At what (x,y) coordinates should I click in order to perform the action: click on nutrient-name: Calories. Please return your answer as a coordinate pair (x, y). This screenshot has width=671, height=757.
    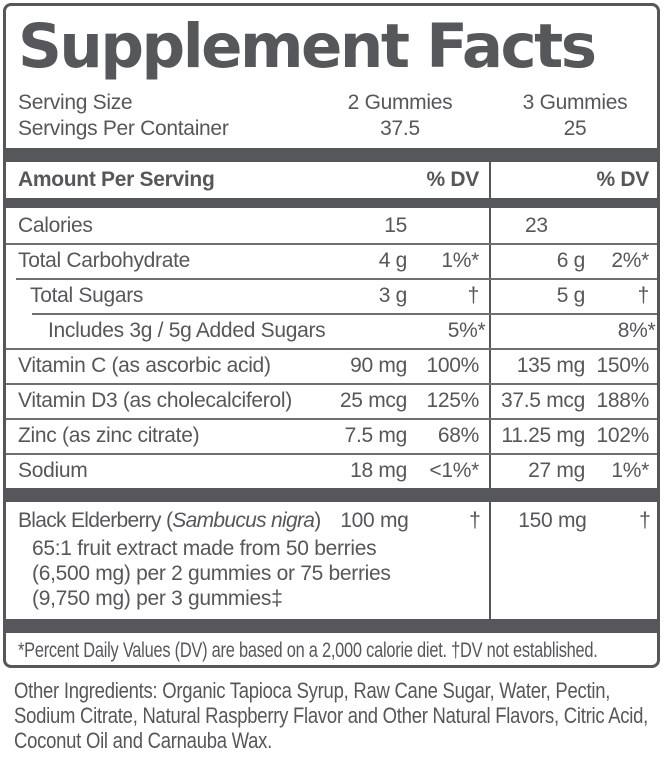
    Looking at the image, I should click on (55, 225).